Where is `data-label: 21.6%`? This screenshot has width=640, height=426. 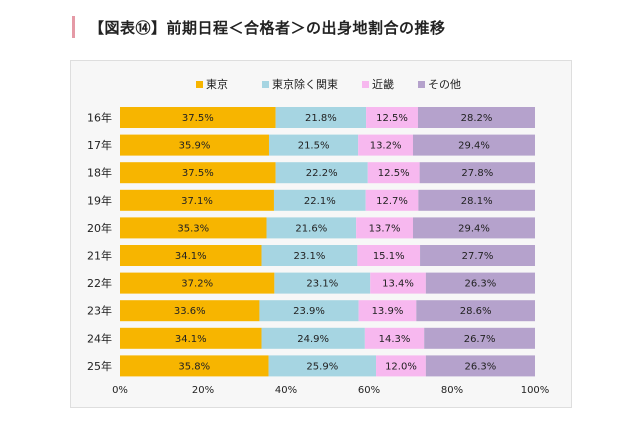
data-label: 21.6% is located at coordinates (311, 228).